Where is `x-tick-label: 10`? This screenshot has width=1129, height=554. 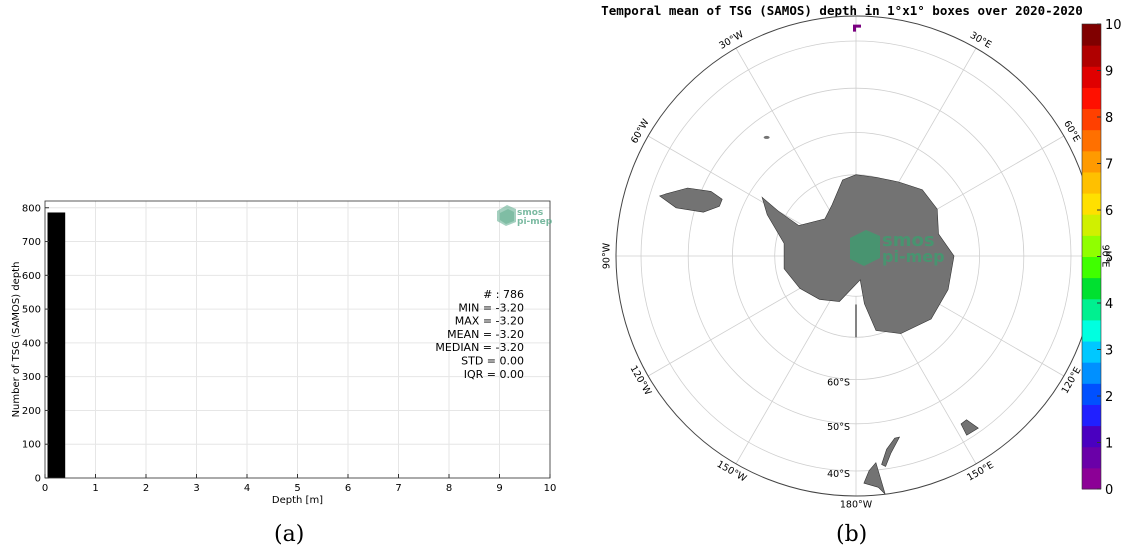
x-tick-label: 10 is located at coordinates (550, 488).